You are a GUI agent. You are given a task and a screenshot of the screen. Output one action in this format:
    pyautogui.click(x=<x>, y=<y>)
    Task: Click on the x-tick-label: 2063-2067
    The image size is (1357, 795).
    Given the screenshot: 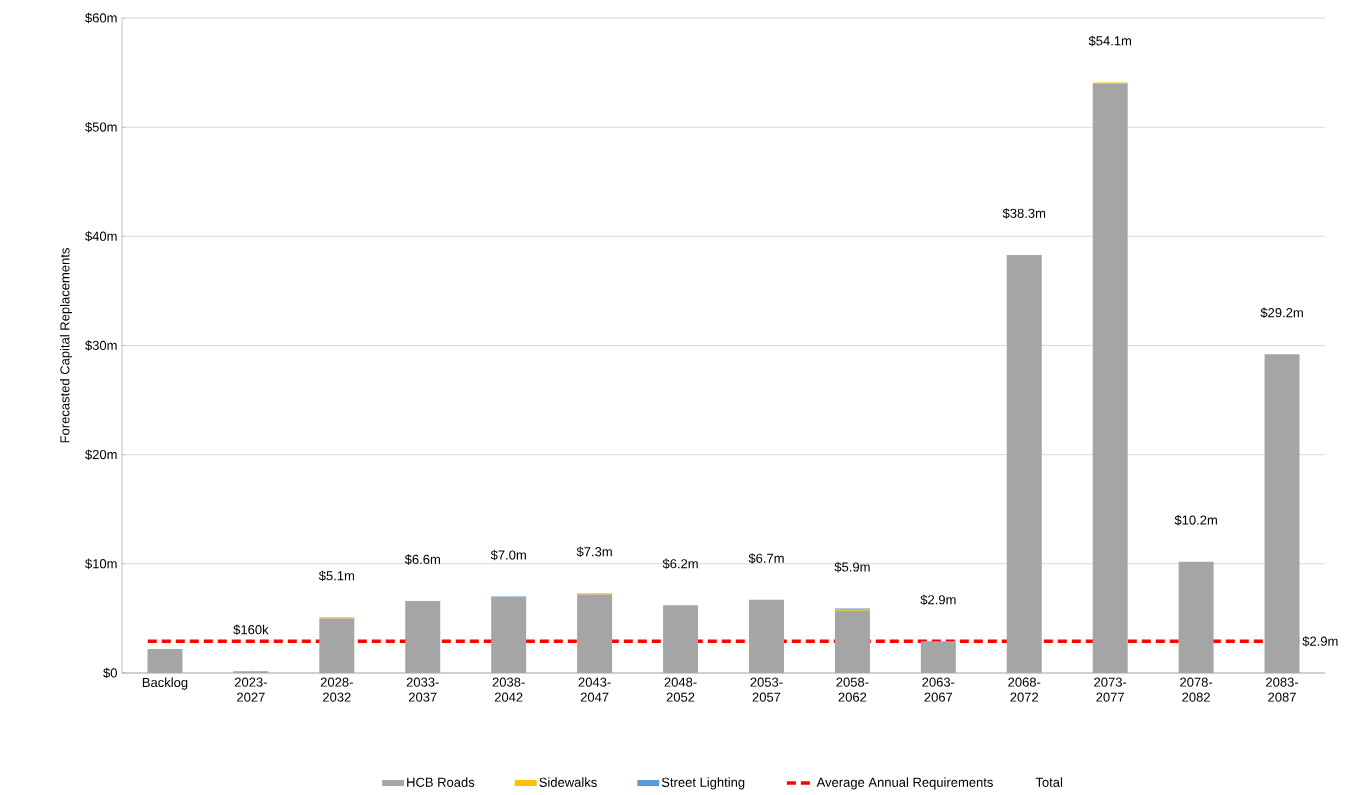 What is the action you would take?
    pyautogui.click(x=938, y=689)
    